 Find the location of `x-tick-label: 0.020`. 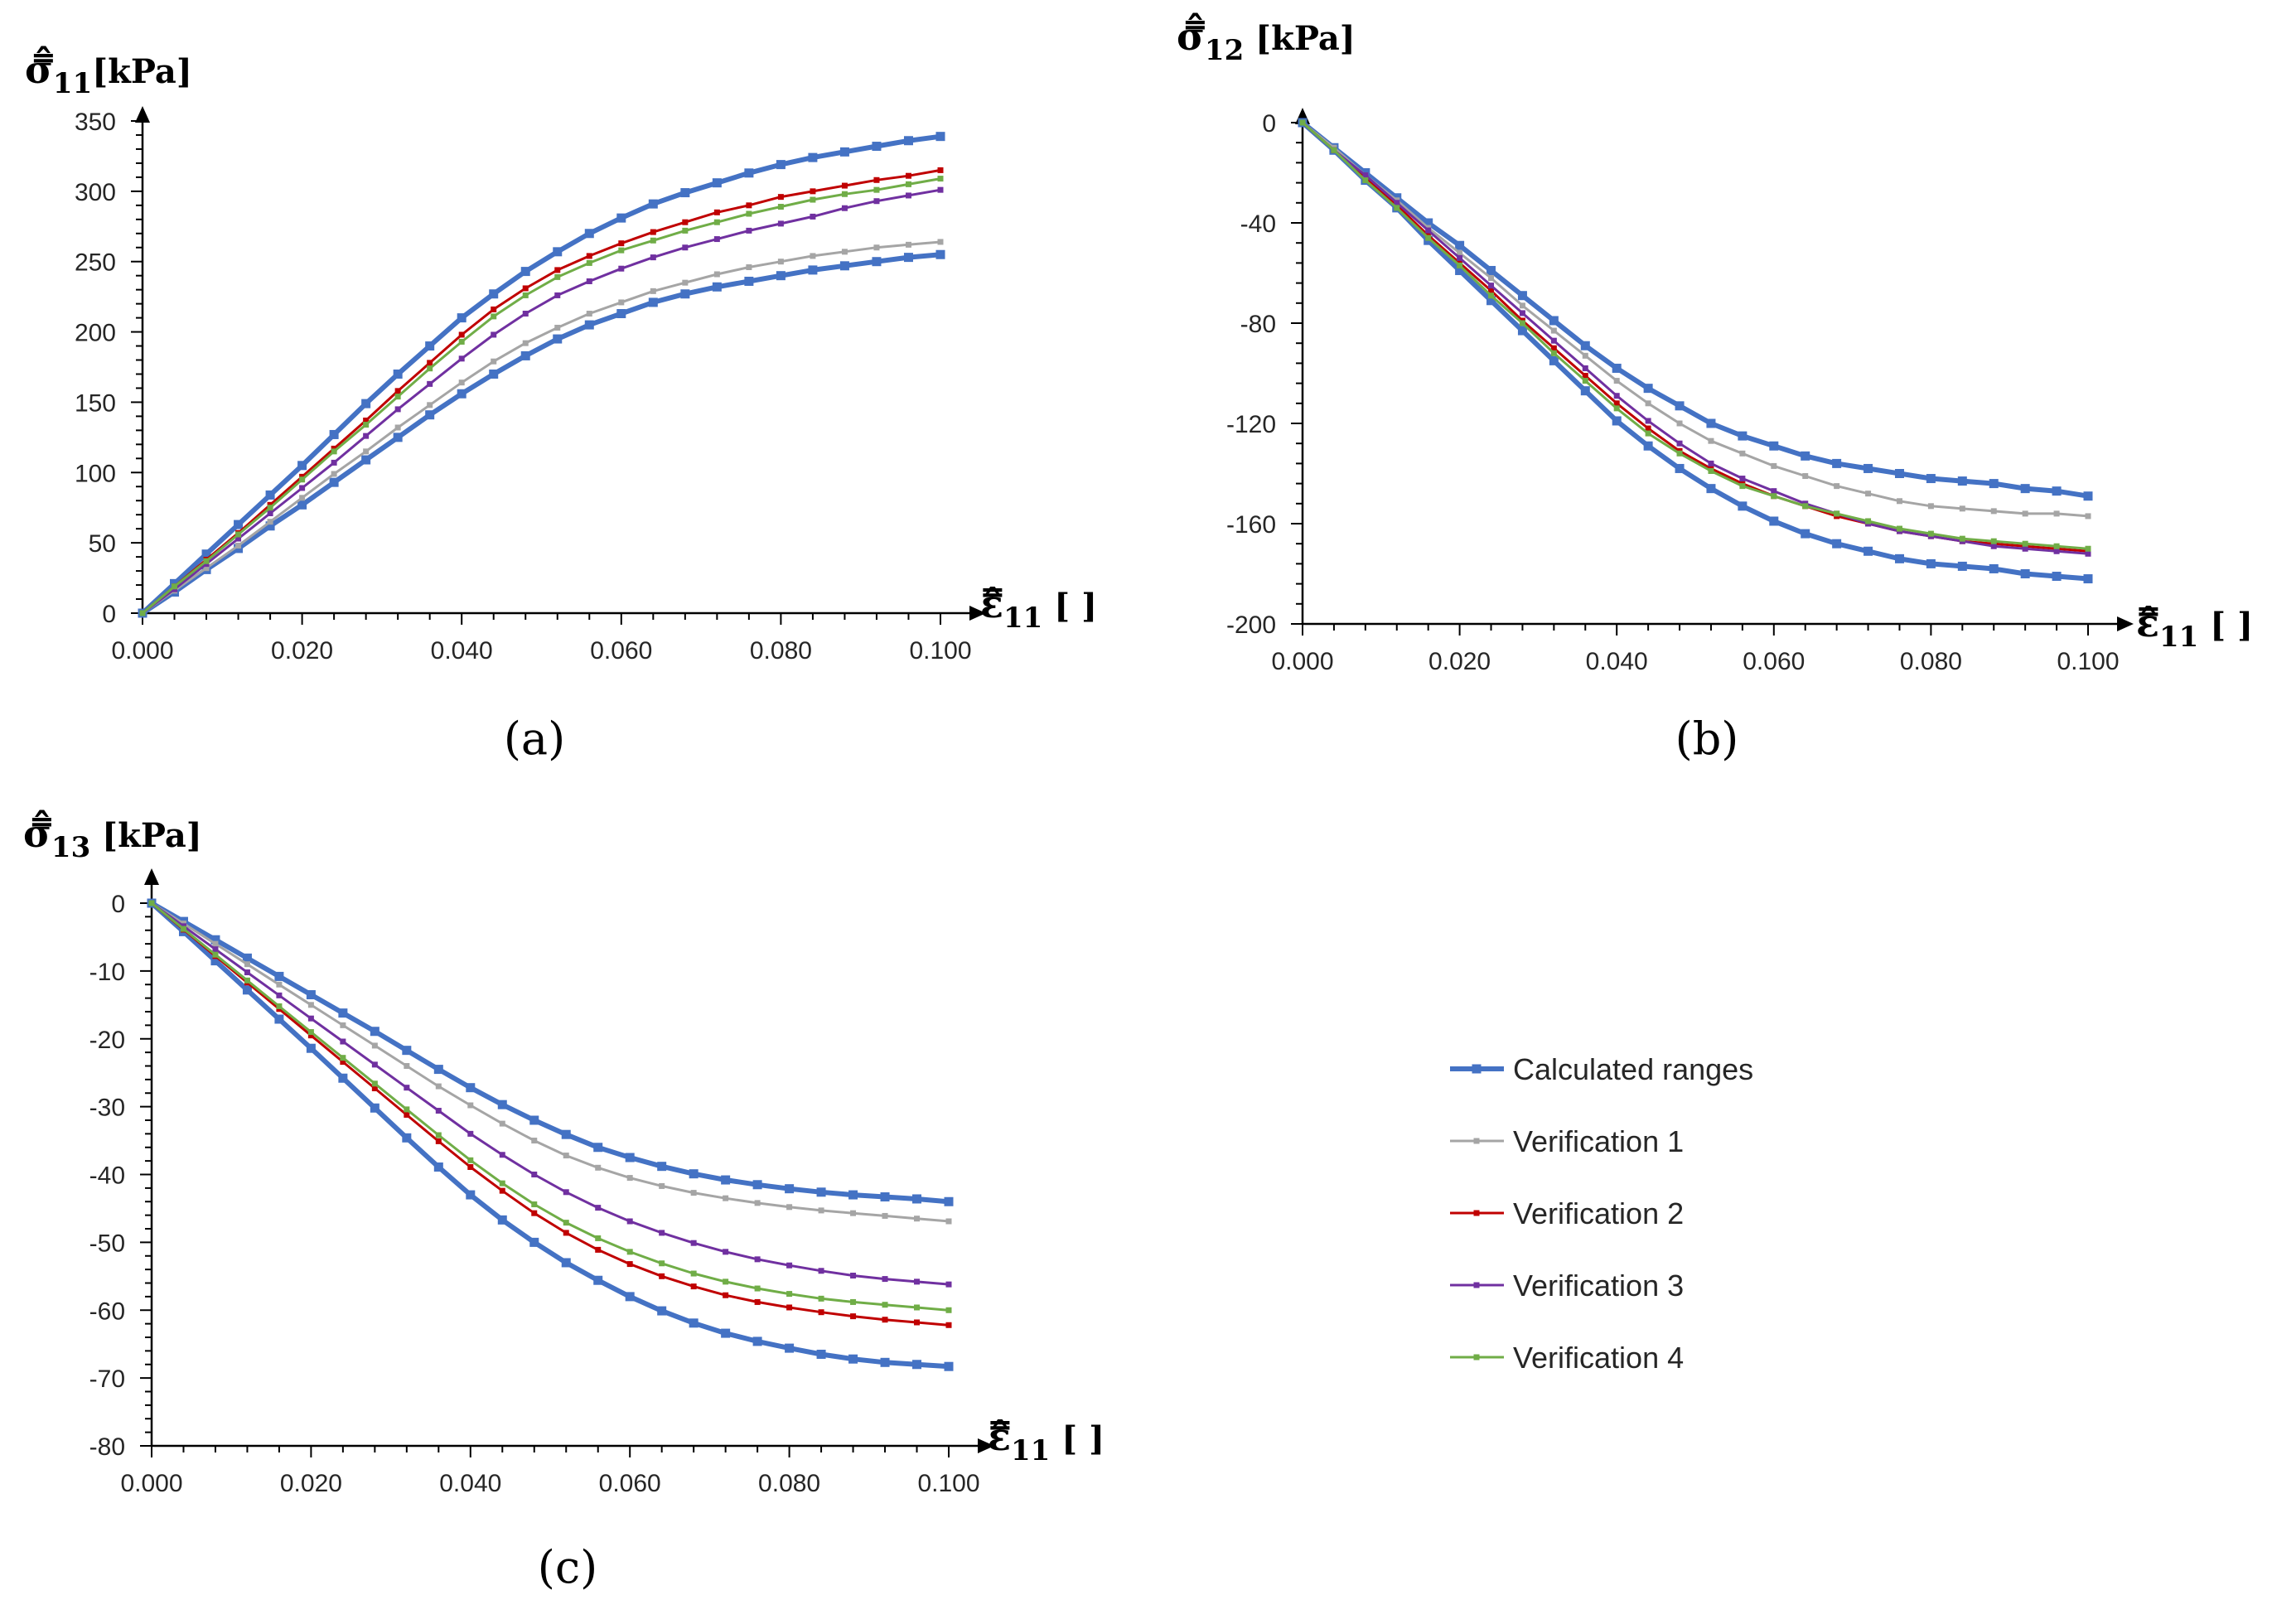

x-tick-label: 0.020 is located at coordinates (1459, 661).